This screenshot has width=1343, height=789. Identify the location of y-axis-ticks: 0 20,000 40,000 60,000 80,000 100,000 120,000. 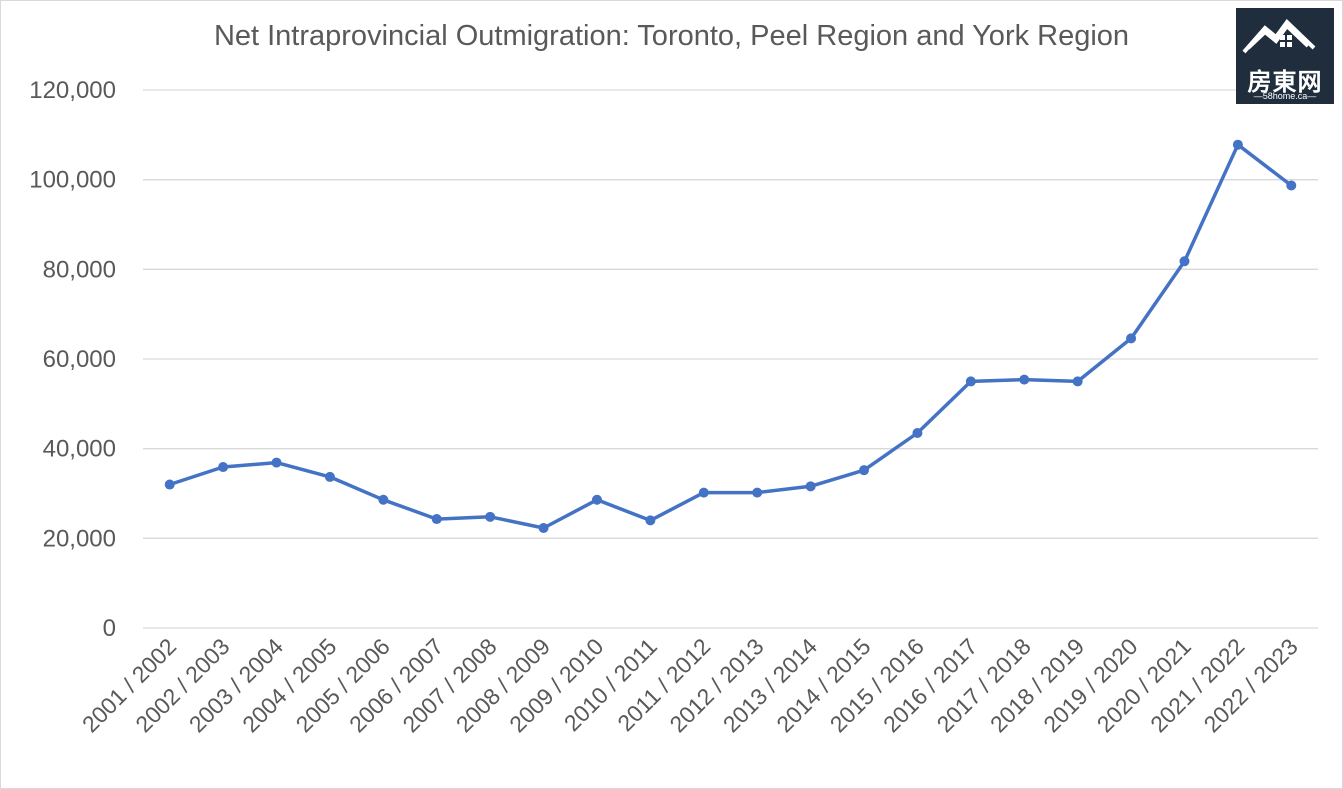
(72, 359).